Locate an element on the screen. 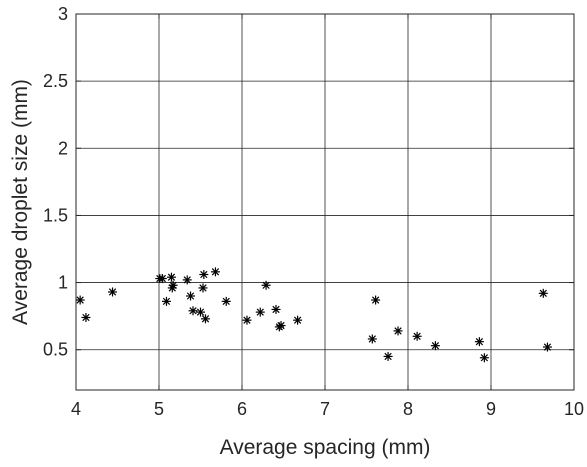 The width and height of the screenshot is (587, 467). x-tick-label: 9 is located at coordinates (491, 409).